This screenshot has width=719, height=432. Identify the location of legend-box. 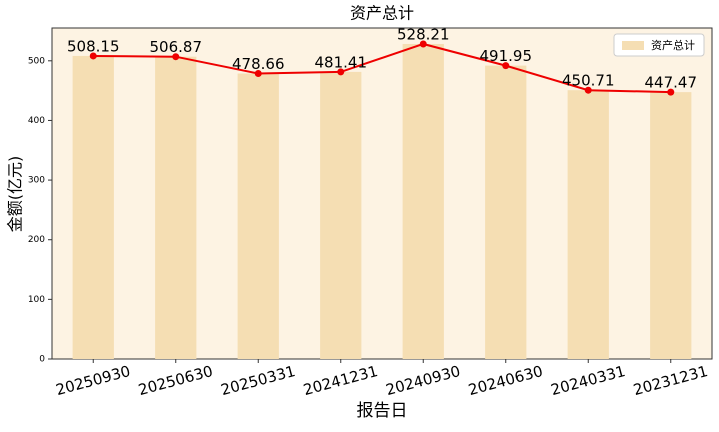
(659, 45).